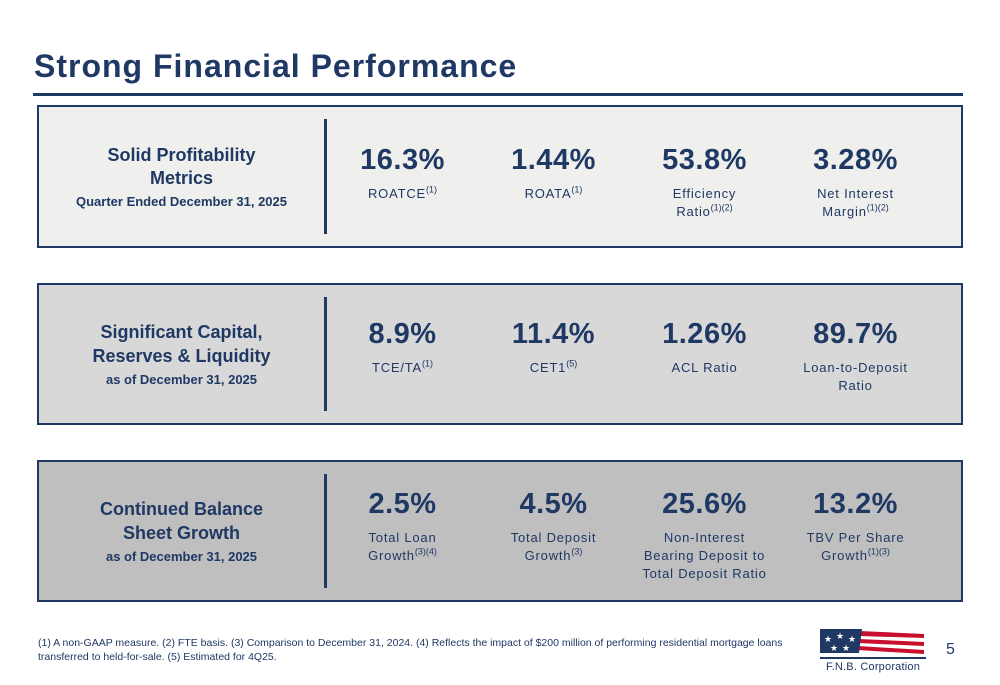 The height and width of the screenshot is (685, 1000). Describe the element at coordinates (873, 665) in the screenshot. I see `logo-caption: F.N.B. Corporation` at that location.